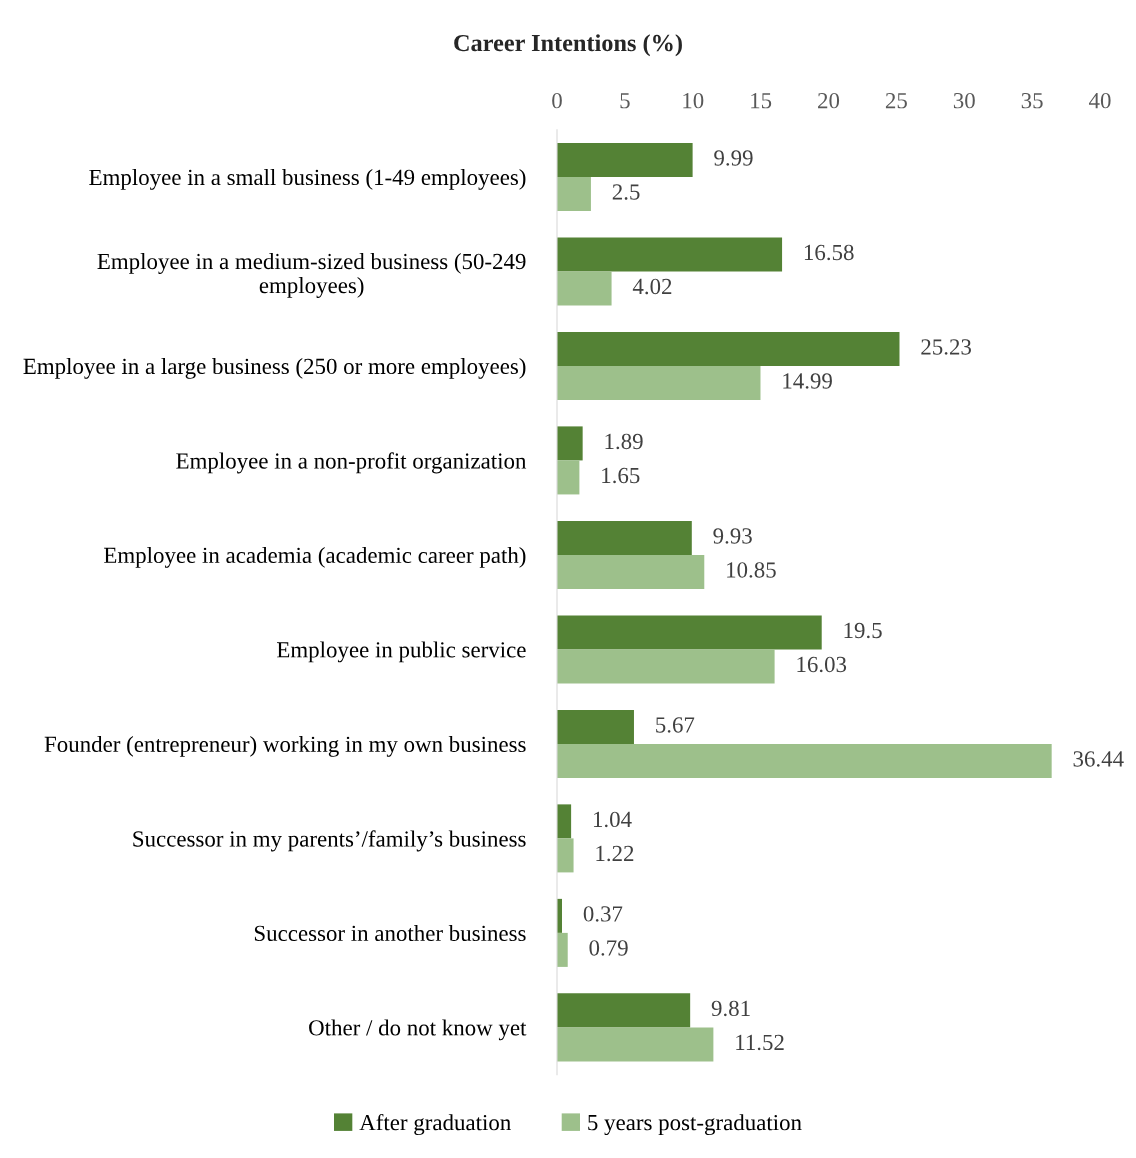  Describe the element at coordinates (896, 100) in the screenshot. I see `x-tick-label: 25` at that location.